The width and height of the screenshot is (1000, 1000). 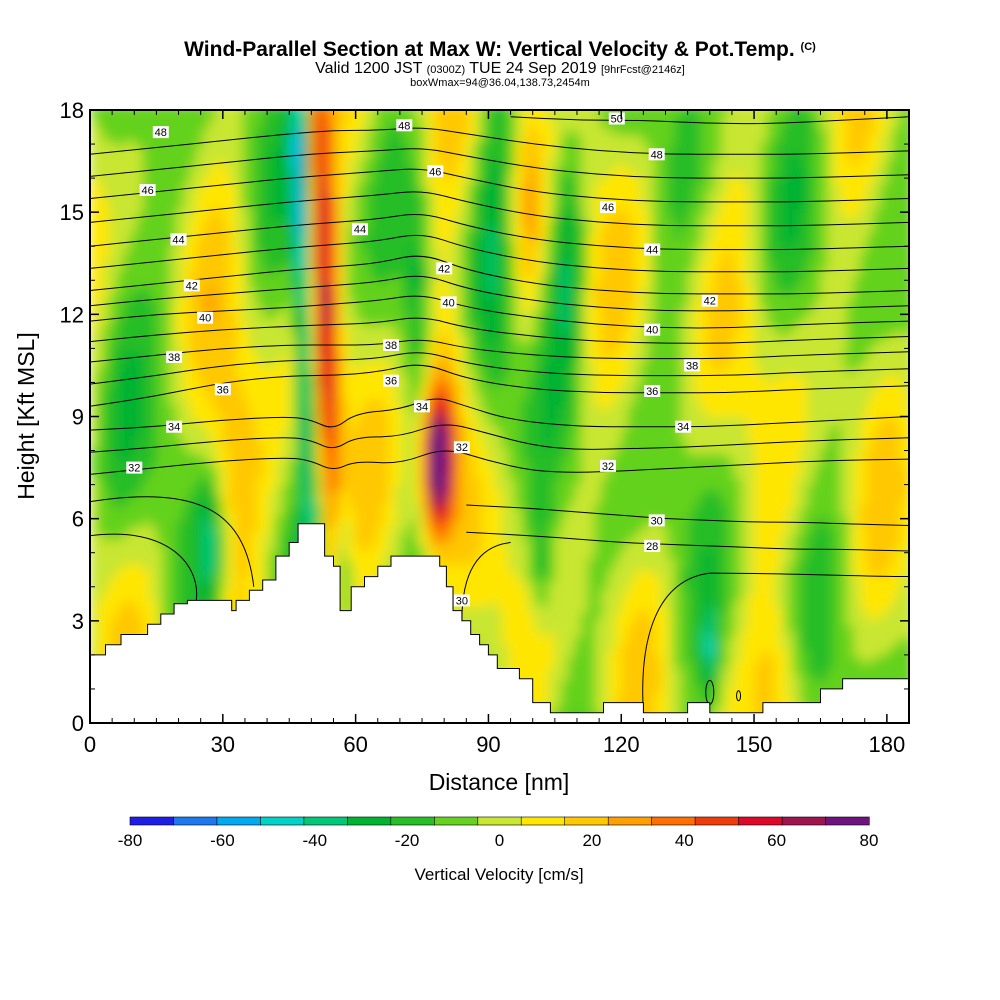 I want to click on colorbar-tick-label: 60, so click(x=776, y=840).